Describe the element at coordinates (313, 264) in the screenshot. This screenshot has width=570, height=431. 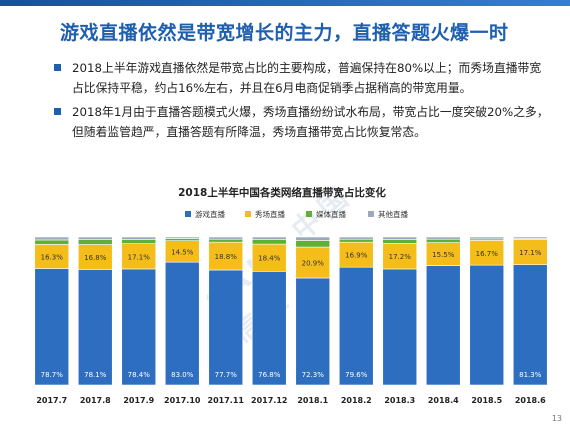
I see `data-label: 20.9%` at that location.